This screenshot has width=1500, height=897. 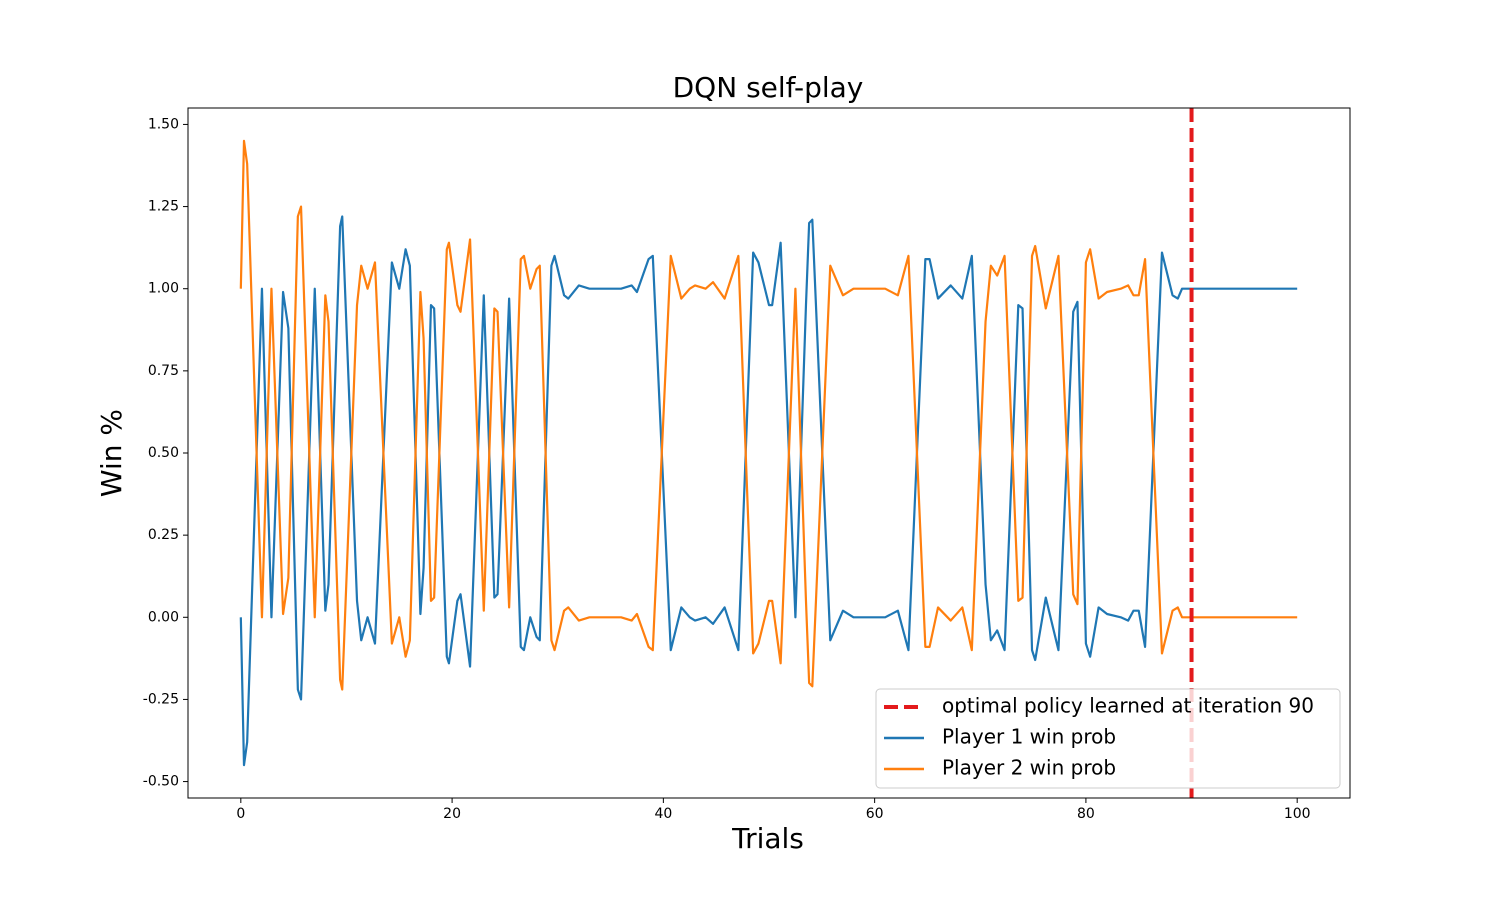 What do you see at coordinates (161, 782) in the screenshot?
I see `y-tick-label: -0.50` at bounding box center [161, 782].